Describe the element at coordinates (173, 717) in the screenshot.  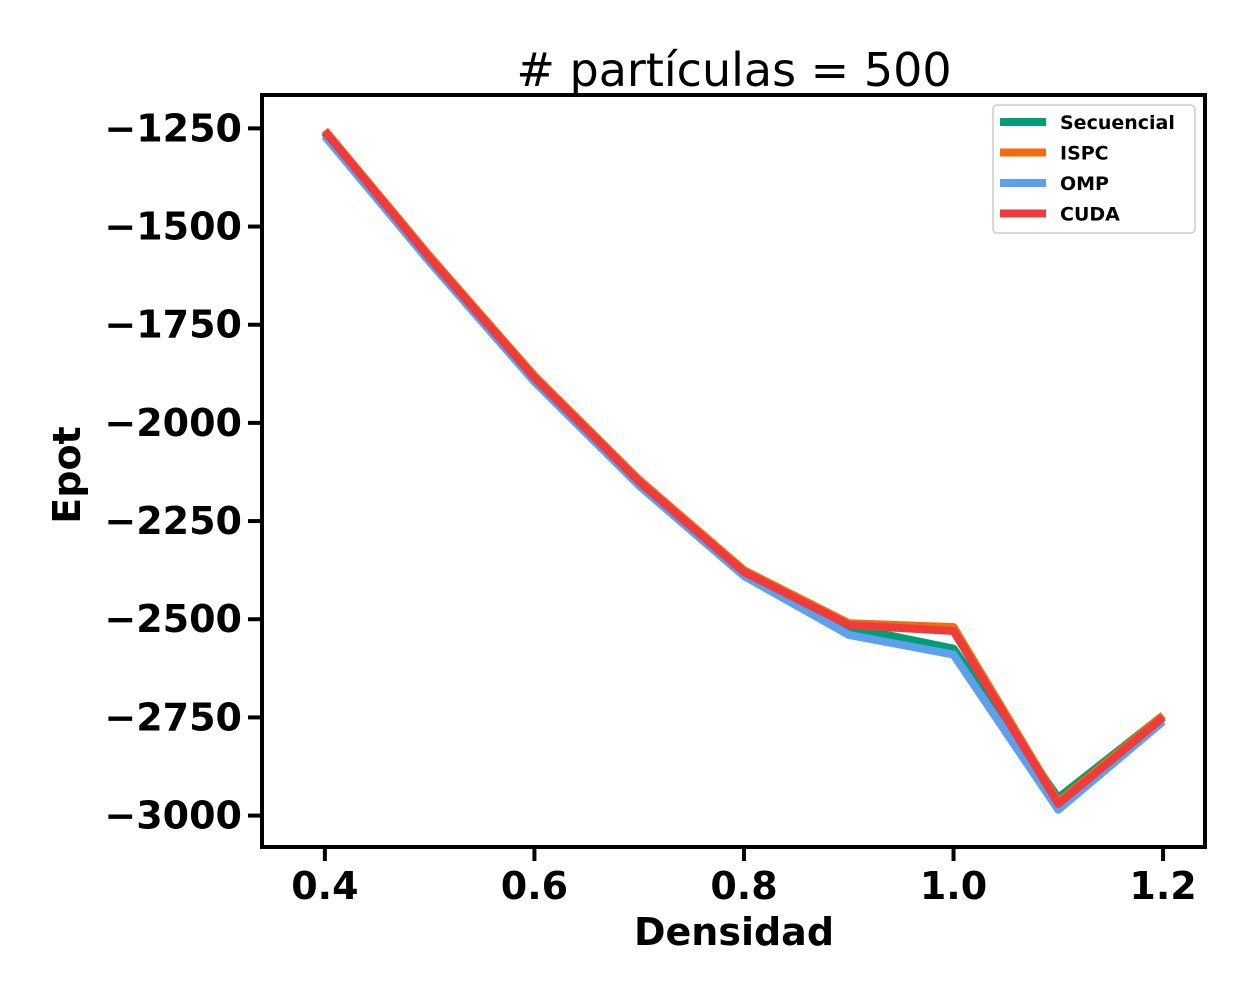
I see `y-tick-label: −2750` at that location.